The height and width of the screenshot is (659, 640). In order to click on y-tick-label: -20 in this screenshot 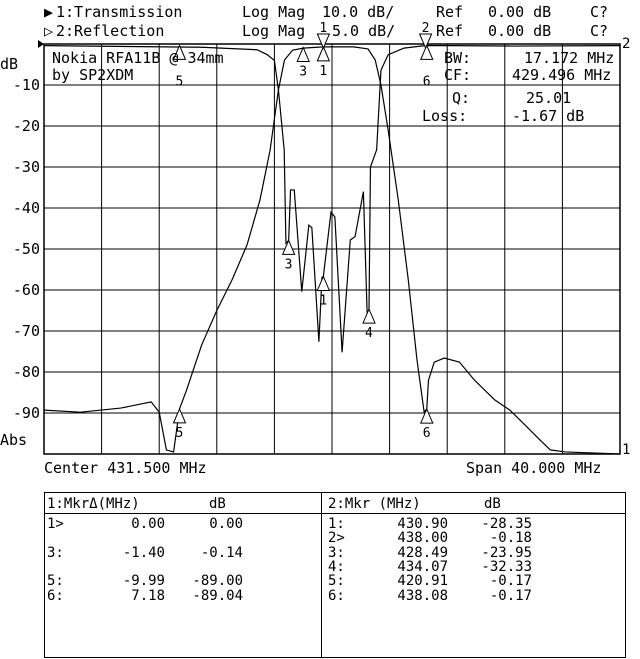, I will do `click(26, 126)`.